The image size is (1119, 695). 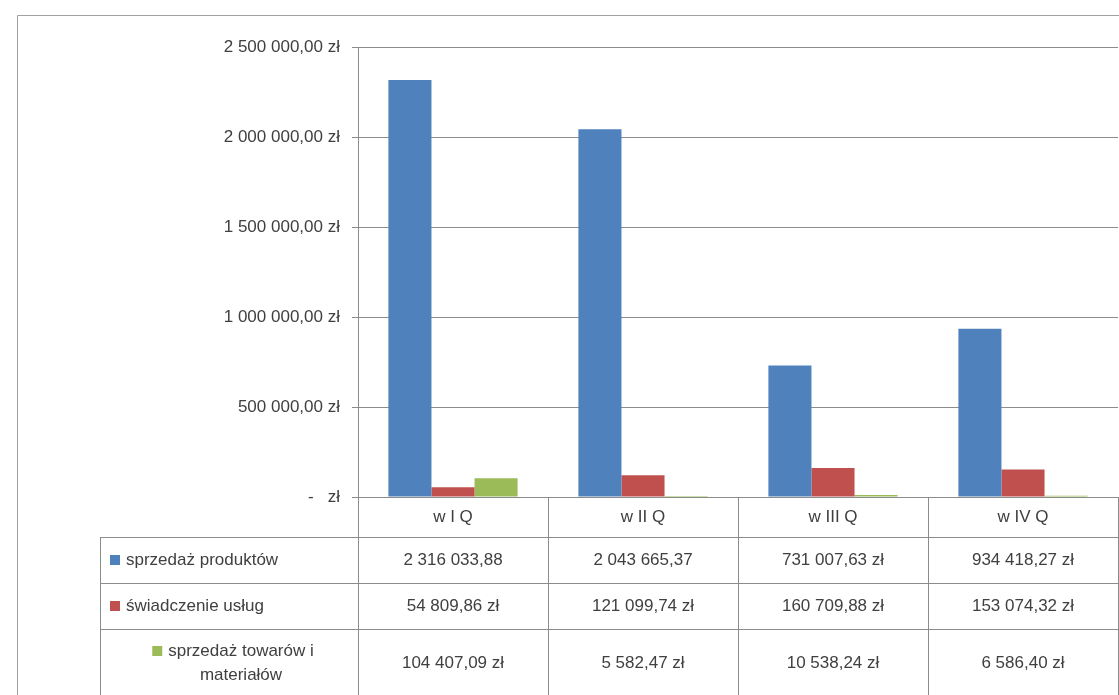 I want to click on data-label: 153 074,32 zł, so click(x=1023, y=605).